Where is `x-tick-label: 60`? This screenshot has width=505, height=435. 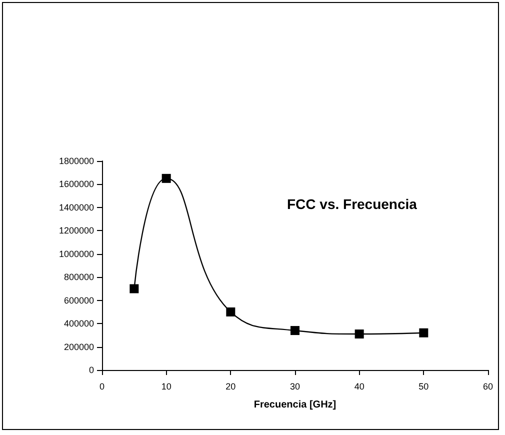
x-tick-label: 60 is located at coordinates (488, 387).